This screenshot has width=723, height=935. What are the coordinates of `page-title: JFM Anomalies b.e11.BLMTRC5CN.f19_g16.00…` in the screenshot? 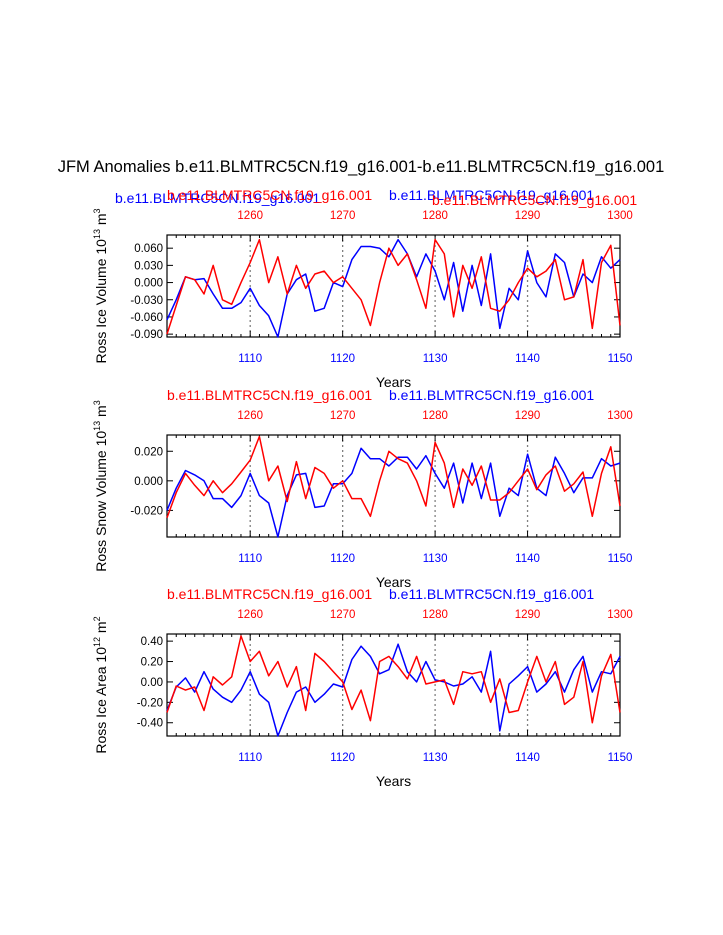 It's located at (361, 167).